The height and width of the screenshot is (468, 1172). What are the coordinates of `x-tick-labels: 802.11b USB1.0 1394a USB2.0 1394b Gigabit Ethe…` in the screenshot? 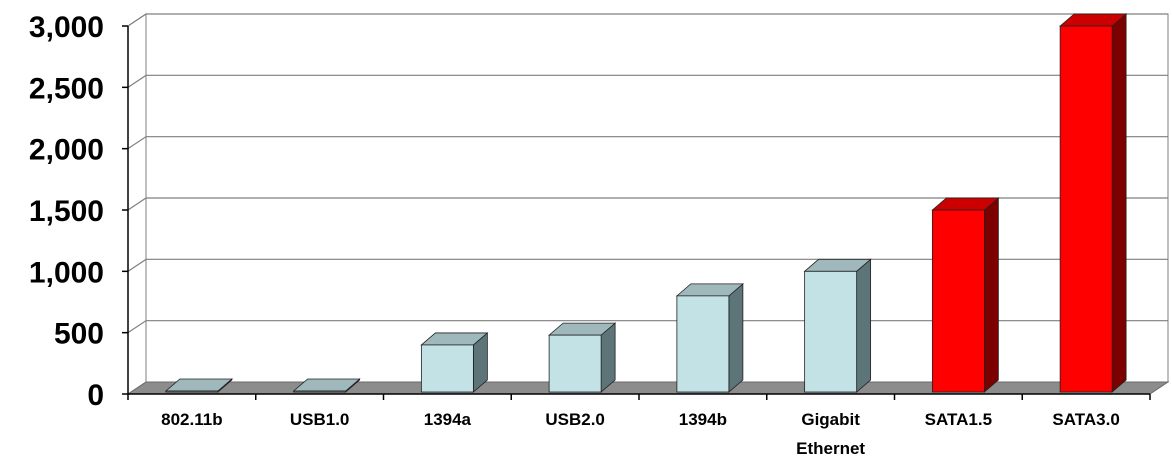 It's located at (640, 434).